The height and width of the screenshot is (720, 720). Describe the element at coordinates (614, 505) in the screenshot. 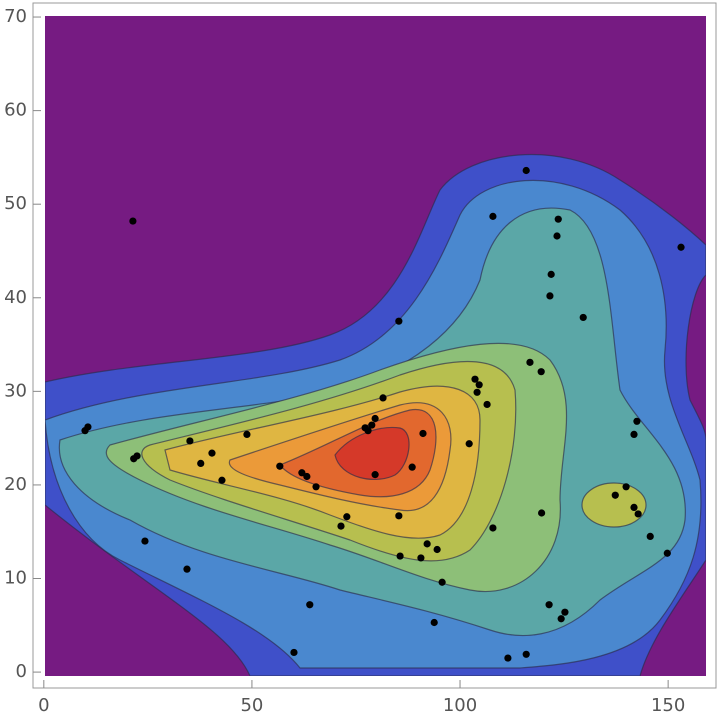

I see `contour-level` at that location.